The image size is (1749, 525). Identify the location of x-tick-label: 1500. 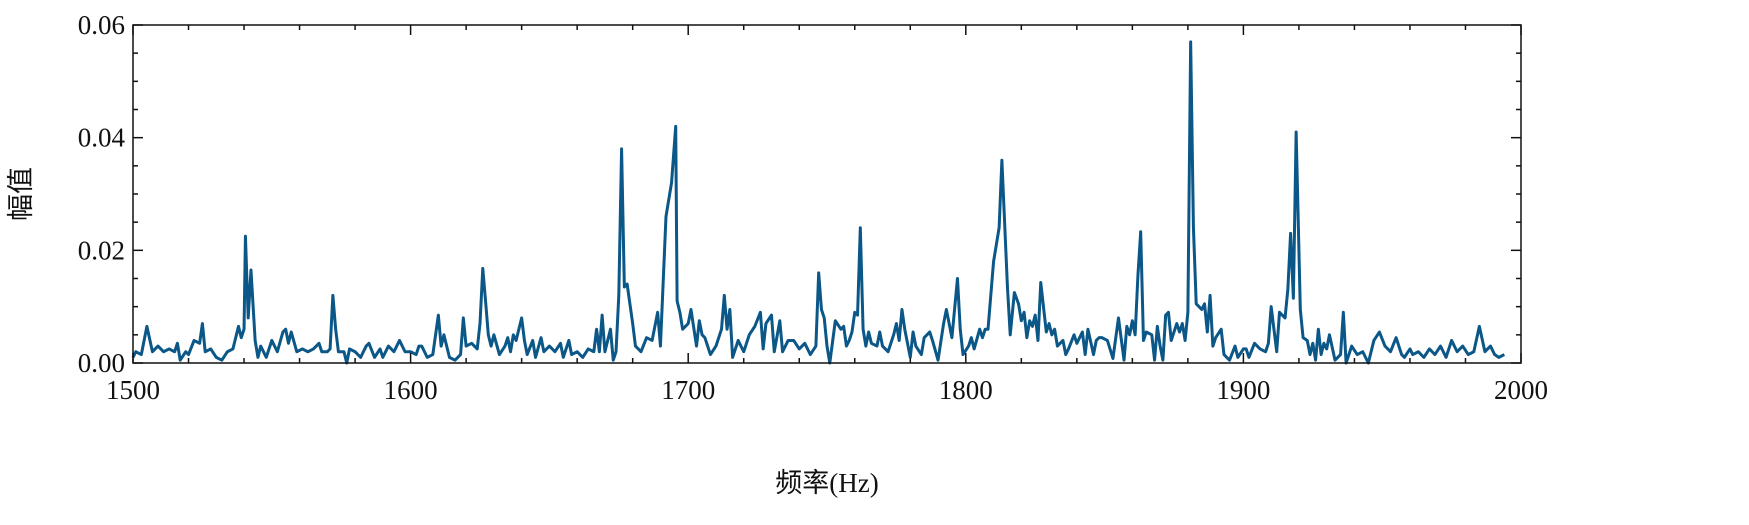
(133, 390).